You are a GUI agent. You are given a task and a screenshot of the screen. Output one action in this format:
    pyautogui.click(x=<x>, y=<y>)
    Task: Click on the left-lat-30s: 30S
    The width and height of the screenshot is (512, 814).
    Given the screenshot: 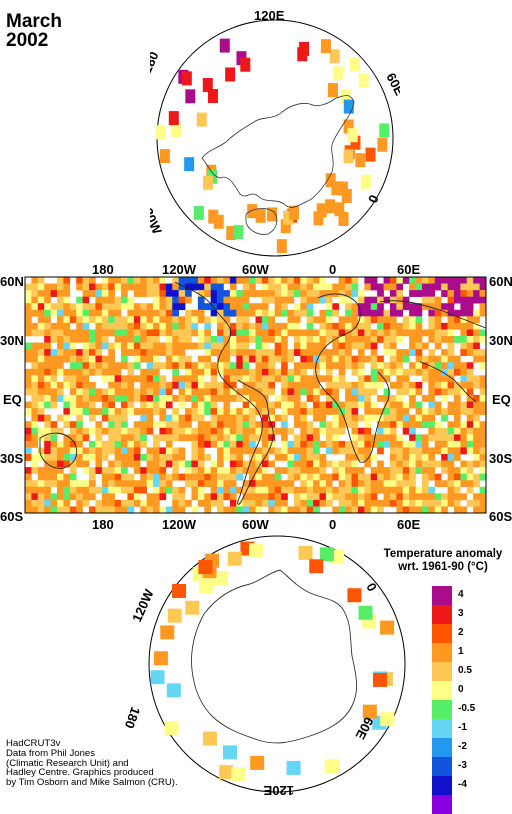 What is the action you would take?
    pyautogui.click(x=11, y=458)
    